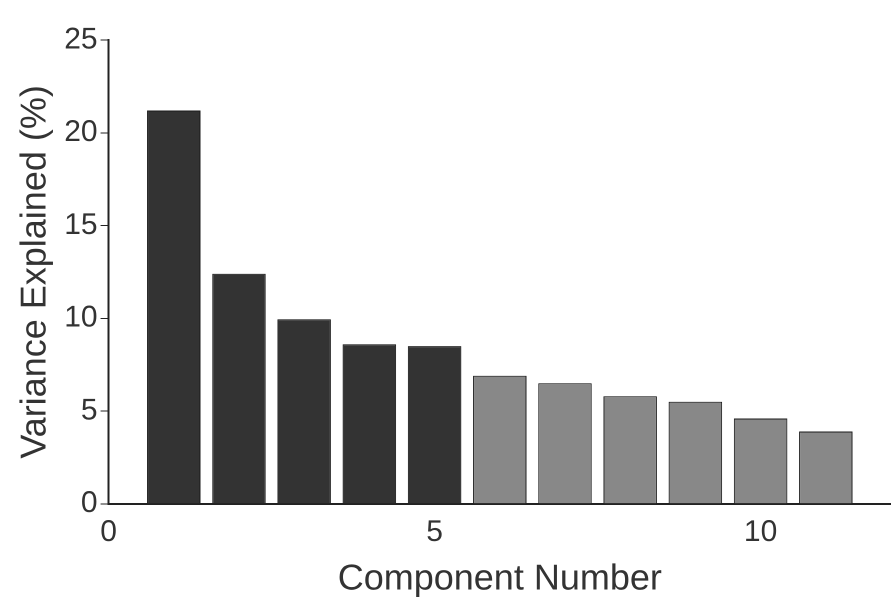 Image resolution: width=891 pixels, height=615 pixels. Describe the element at coordinates (89, 503) in the screenshot. I see `y-tick-label: 0` at that location.